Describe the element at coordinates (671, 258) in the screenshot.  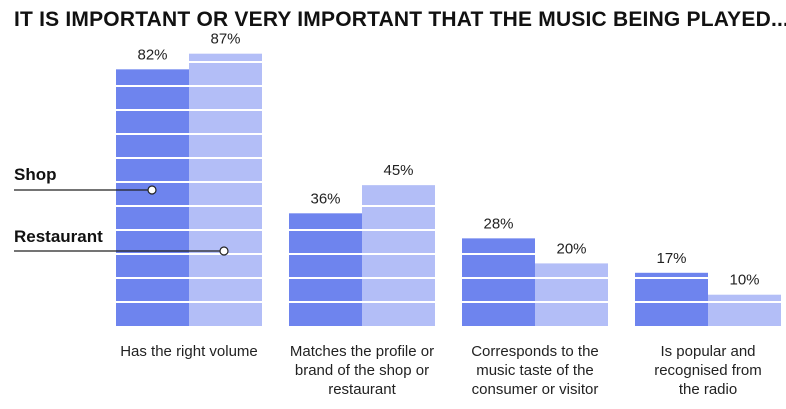
I see `value-label-shop-4: 17%` at that location.